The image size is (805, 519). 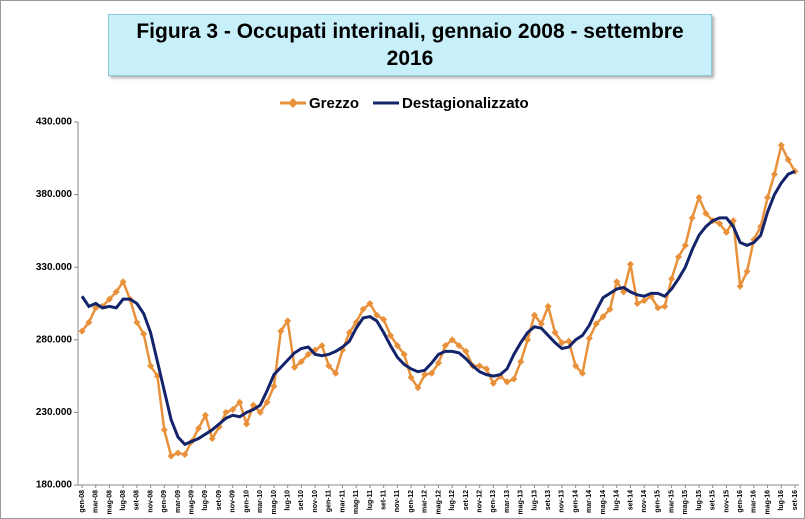 I want to click on x-tick-label: mag-10, so click(x=274, y=502).